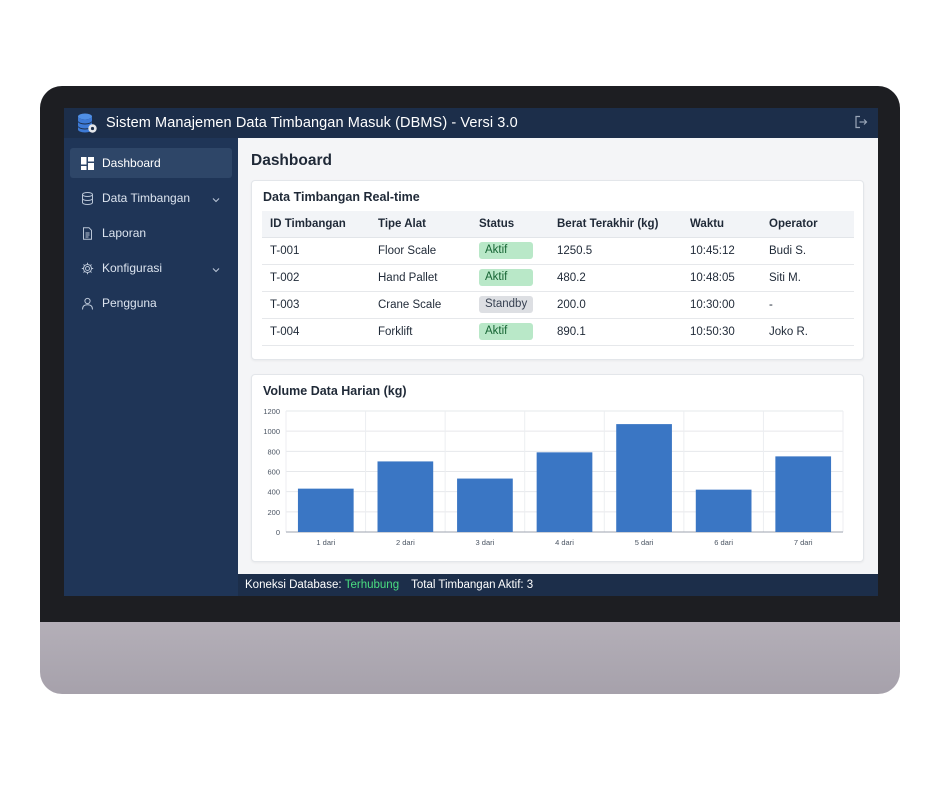  What do you see at coordinates (470, 658) in the screenshot?
I see `monitor-chin` at bounding box center [470, 658].